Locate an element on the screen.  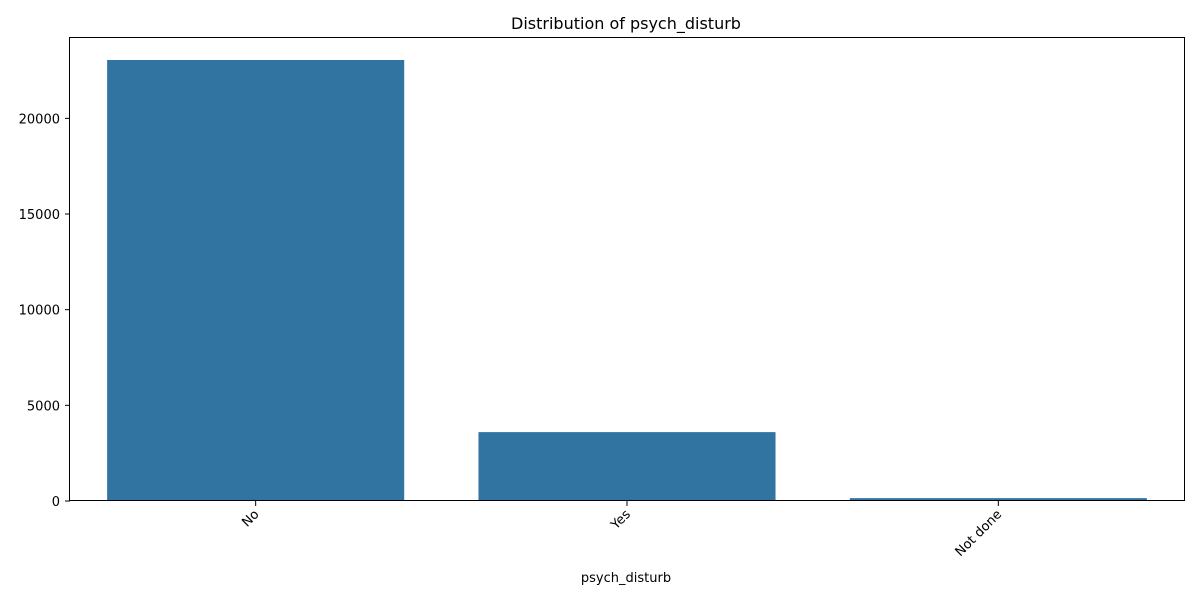
x-tick-label: No is located at coordinates (250, 518).